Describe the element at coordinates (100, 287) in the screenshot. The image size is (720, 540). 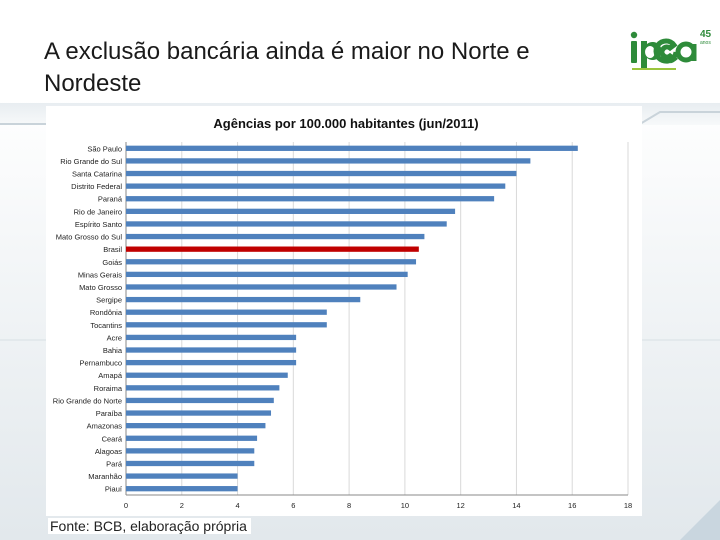
I see `category-label: Mato Grosso` at that location.